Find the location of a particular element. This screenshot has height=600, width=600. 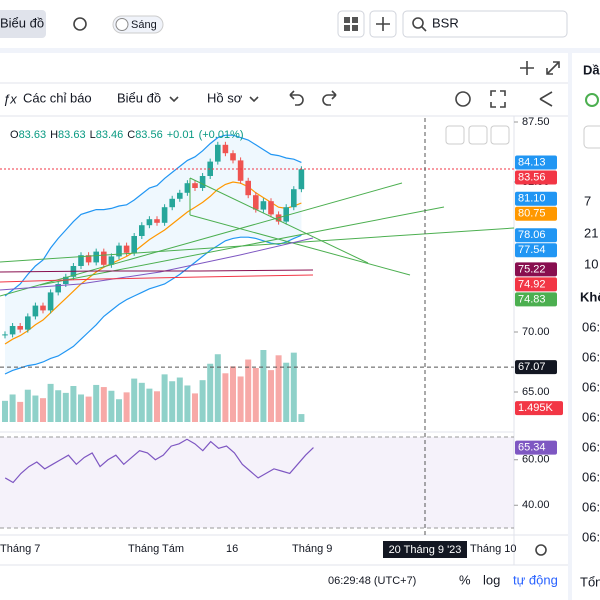

crosshair-badge is located at coordinates (536, 367).